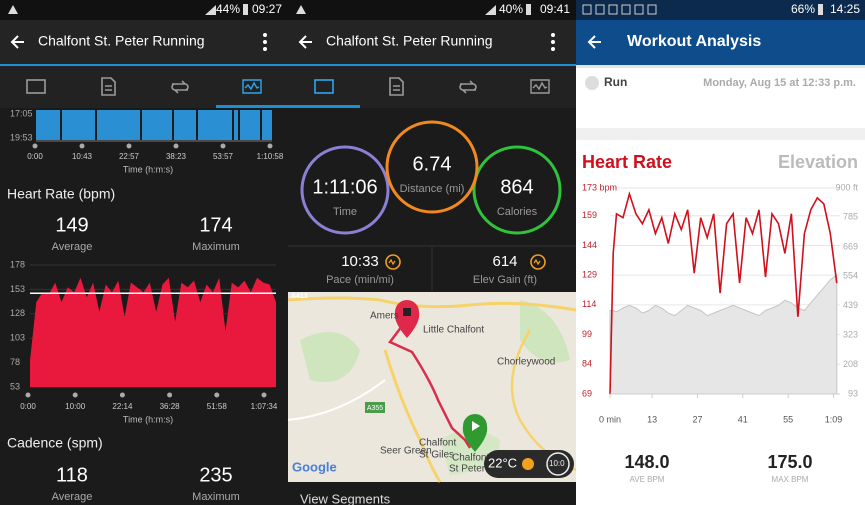  Describe the element at coordinates (587, 334) in the screenshot. I see `y-tick-label: 99` at that location.